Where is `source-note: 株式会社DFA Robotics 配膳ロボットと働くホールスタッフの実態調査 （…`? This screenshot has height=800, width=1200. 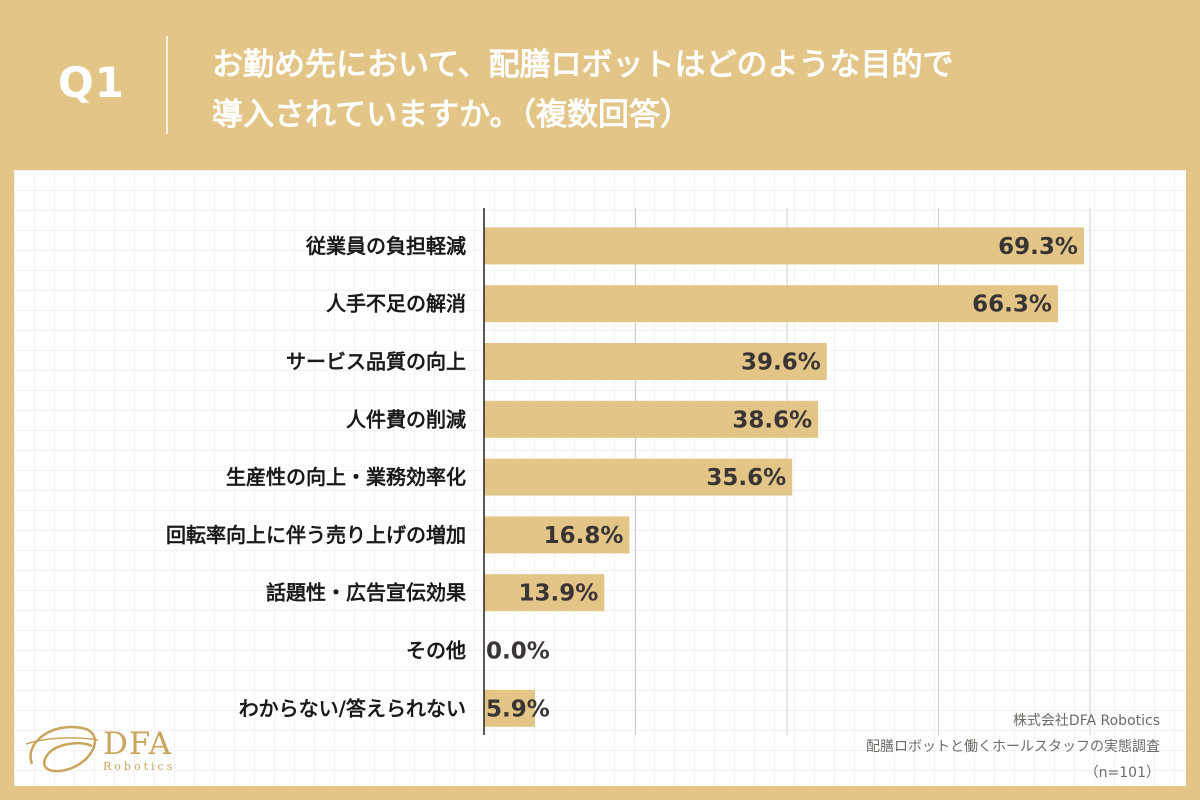 source-note: 株式会社DFA Robotics 配膳ロボットと働くホールスタッフの実態調査 （… is located at coordinates (1013, 747).